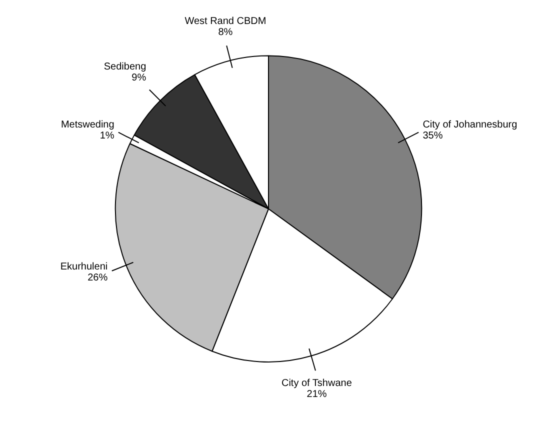 This screenshot has width=536, height=432. Describe the element at coordinates (316, 394) in the screenshot. I see `data-label: 21%` at that location.